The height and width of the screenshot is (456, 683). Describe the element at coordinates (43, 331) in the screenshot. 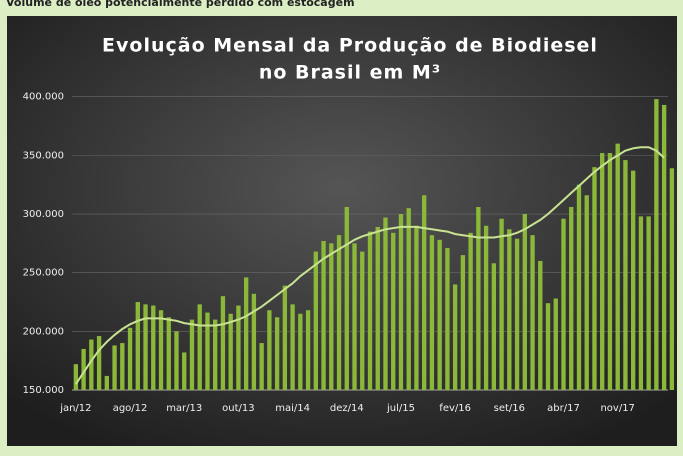

I see `y-tick-label: 200.000` at that location.